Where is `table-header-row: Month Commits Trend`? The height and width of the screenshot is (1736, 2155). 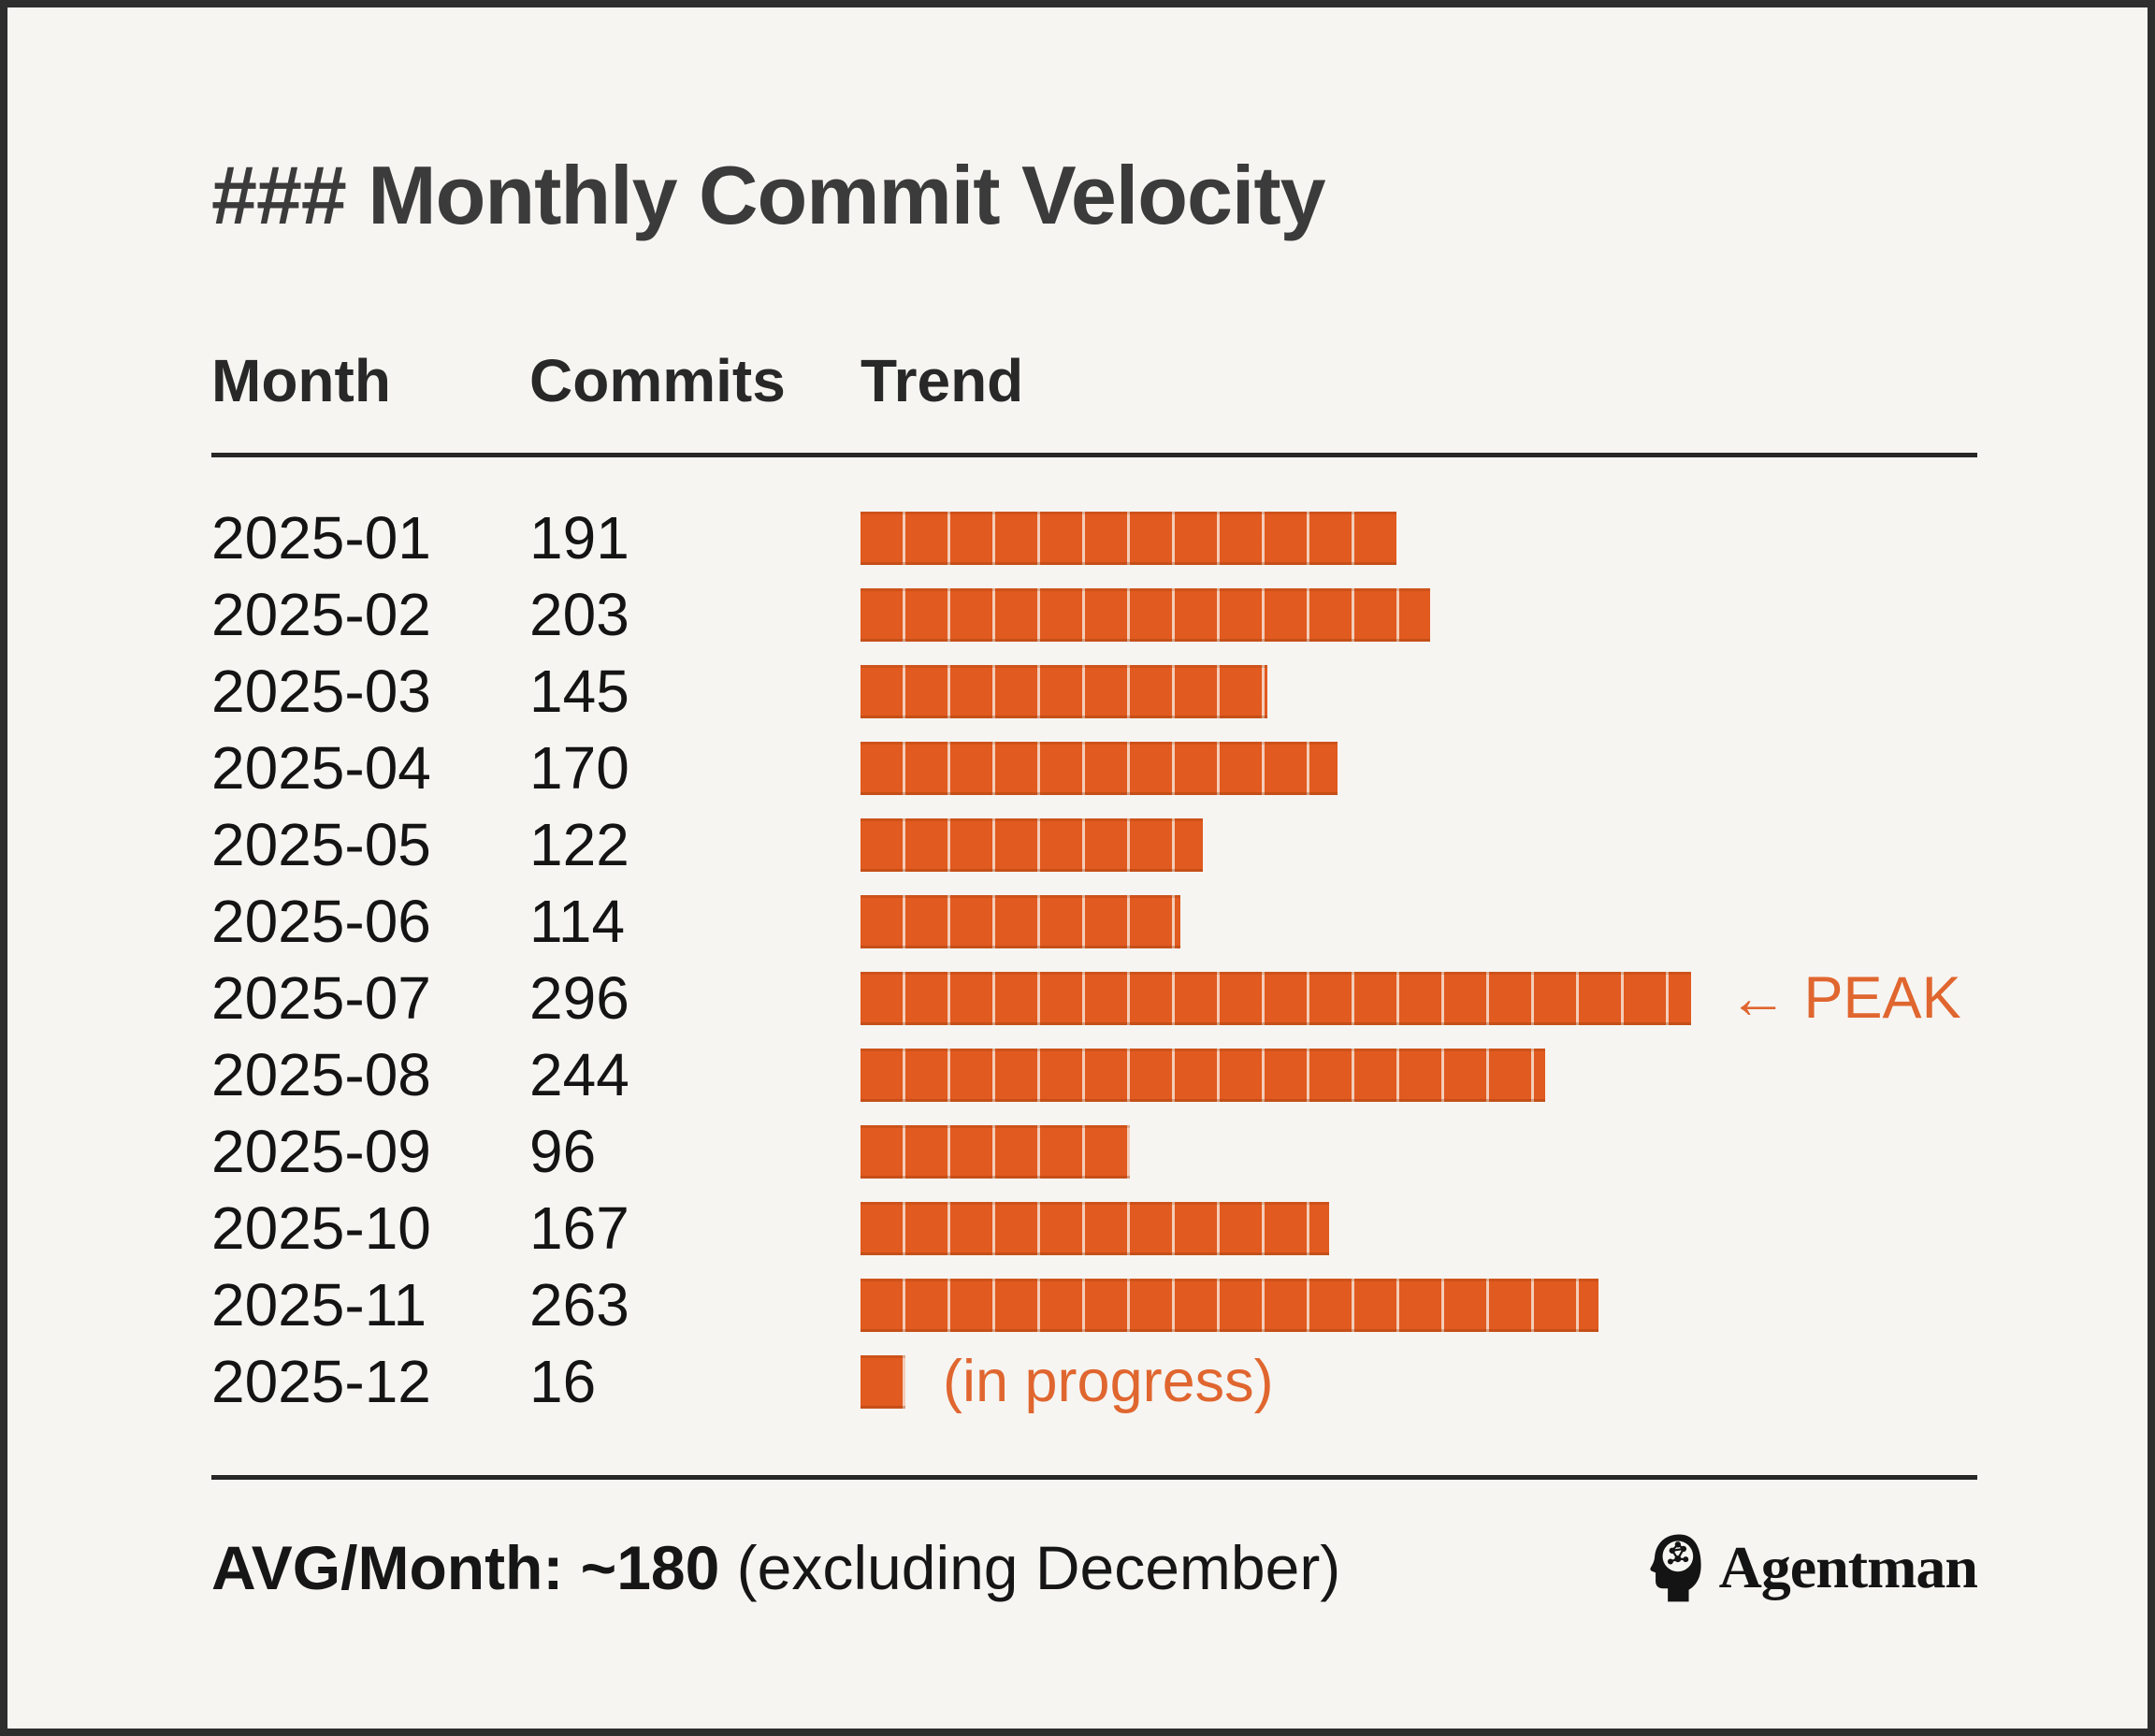 table-header-row: Month Commits Trend is located at coordinates (617, 380).